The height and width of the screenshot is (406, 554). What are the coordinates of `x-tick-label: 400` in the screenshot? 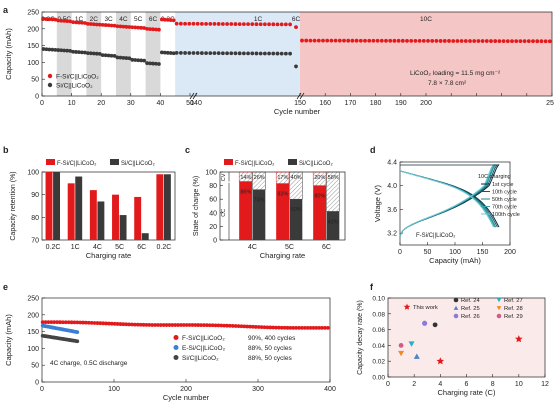 It's located at (330, 389).